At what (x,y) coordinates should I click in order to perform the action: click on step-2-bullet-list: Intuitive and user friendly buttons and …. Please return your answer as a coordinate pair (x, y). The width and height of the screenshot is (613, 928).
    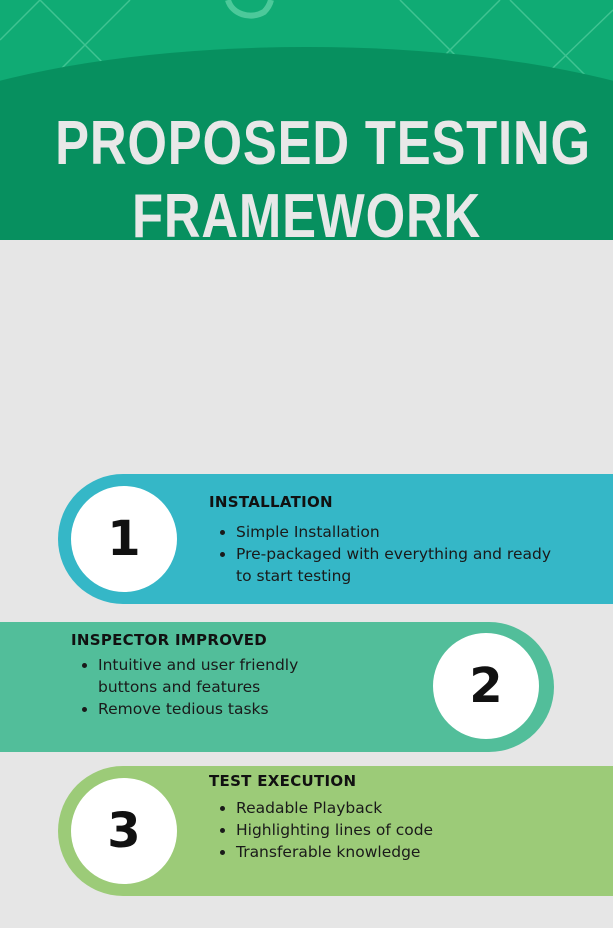
    Looking at the image, I should click on (190, 687).